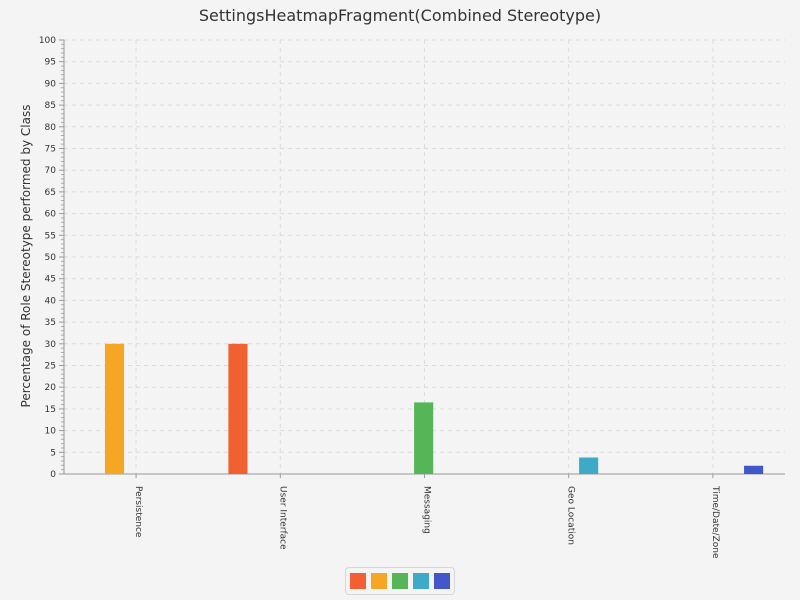  Describe the element at coordinates (427, 510) in the screenshot. I see `x-tick-label: Messaging` at that location.